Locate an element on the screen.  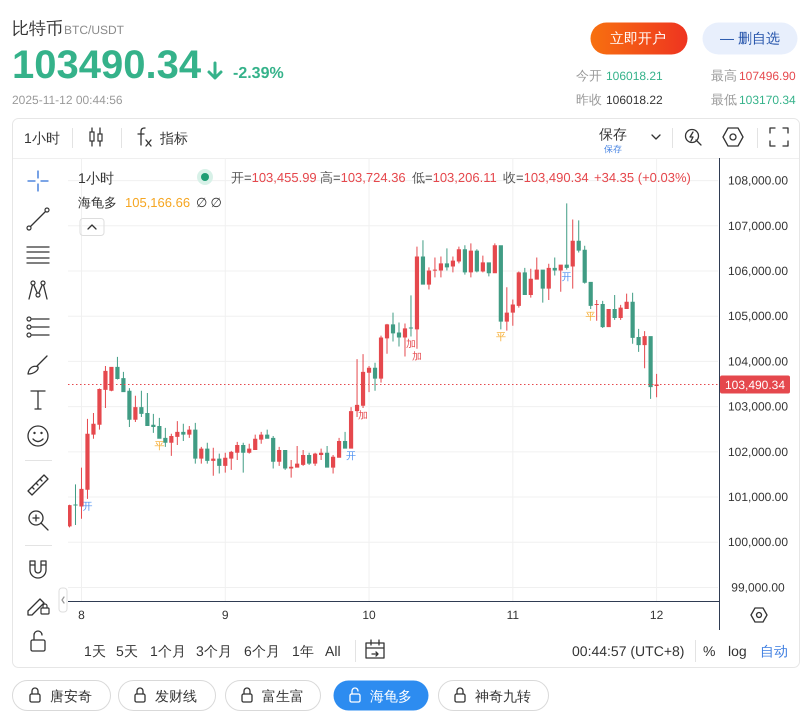
x-tick-label: 9 is located at coordinates (225, 615).